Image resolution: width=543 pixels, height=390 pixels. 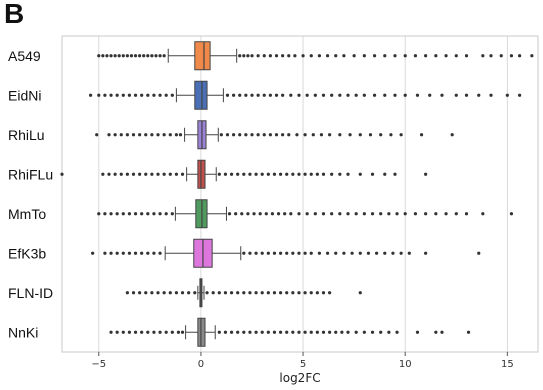 I want to click on box-fln-id, so click(x=243, y=293).